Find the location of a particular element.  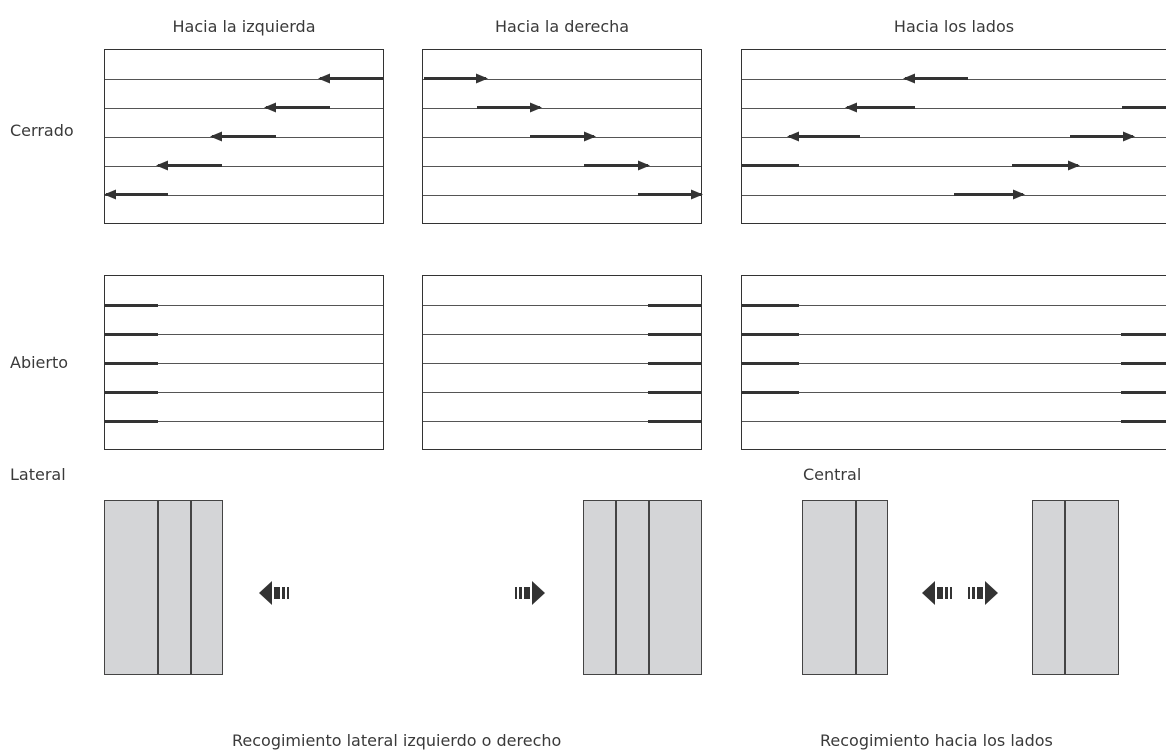

stack-label-central: Central is located at coordinates (832, 474).